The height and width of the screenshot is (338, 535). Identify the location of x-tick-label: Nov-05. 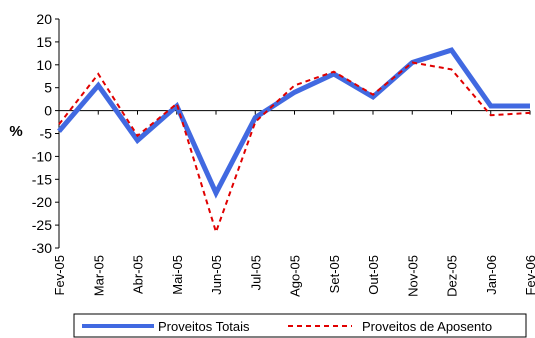
(412, 276).